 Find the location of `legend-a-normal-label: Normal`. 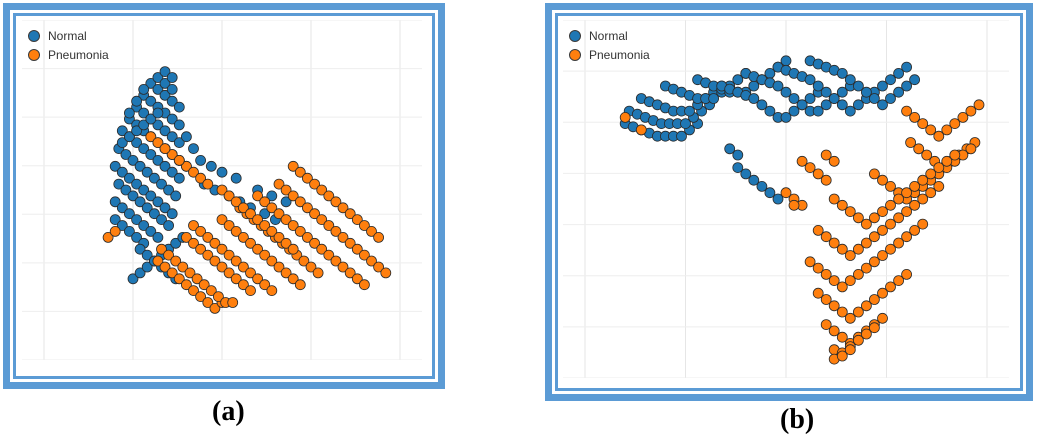

legend-a-normal-label: Normal is located at coordinates (67, 35).